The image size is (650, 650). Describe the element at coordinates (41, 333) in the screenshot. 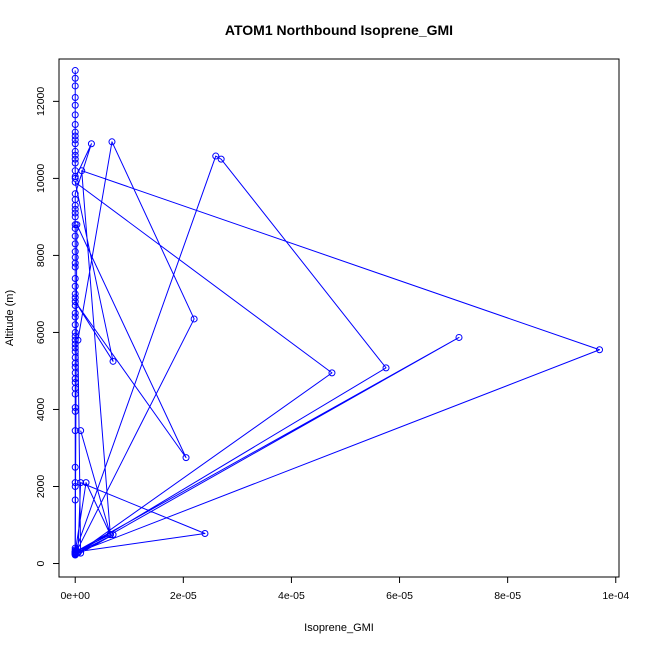

I see `y-tick-label: 6000` at that location.